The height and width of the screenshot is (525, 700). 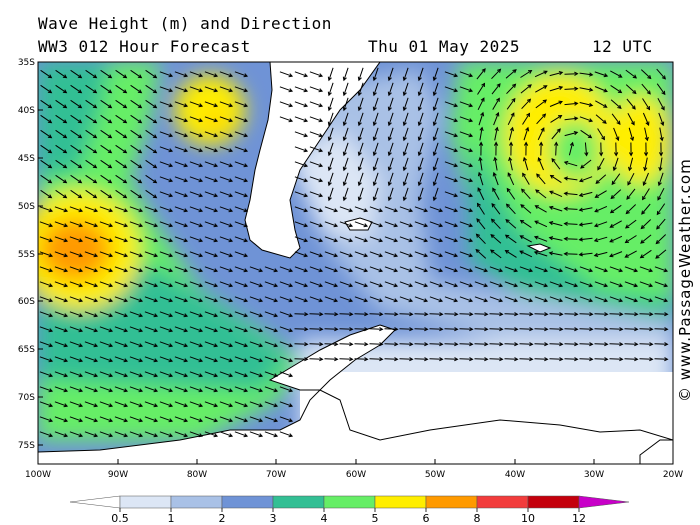 I want to click on legend-swatch, so click(x=247, y=502).